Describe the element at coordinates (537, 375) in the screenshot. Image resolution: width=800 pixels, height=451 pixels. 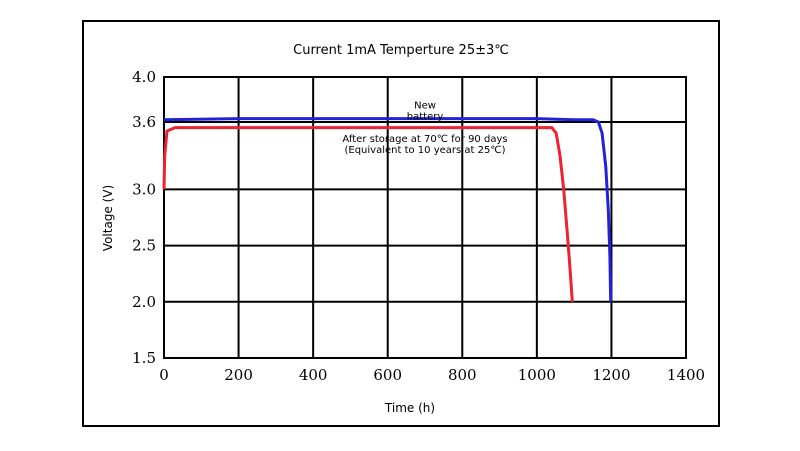
I see `x-tick-label: 1000` at that location.